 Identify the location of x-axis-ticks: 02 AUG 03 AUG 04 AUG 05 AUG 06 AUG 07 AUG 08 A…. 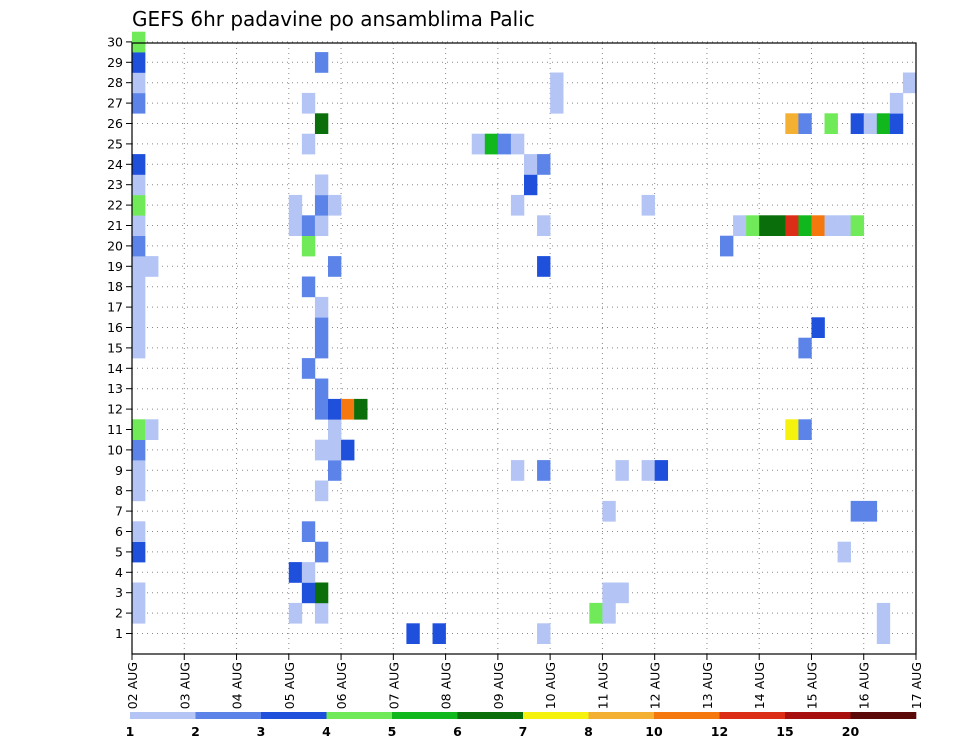
(524, 681).